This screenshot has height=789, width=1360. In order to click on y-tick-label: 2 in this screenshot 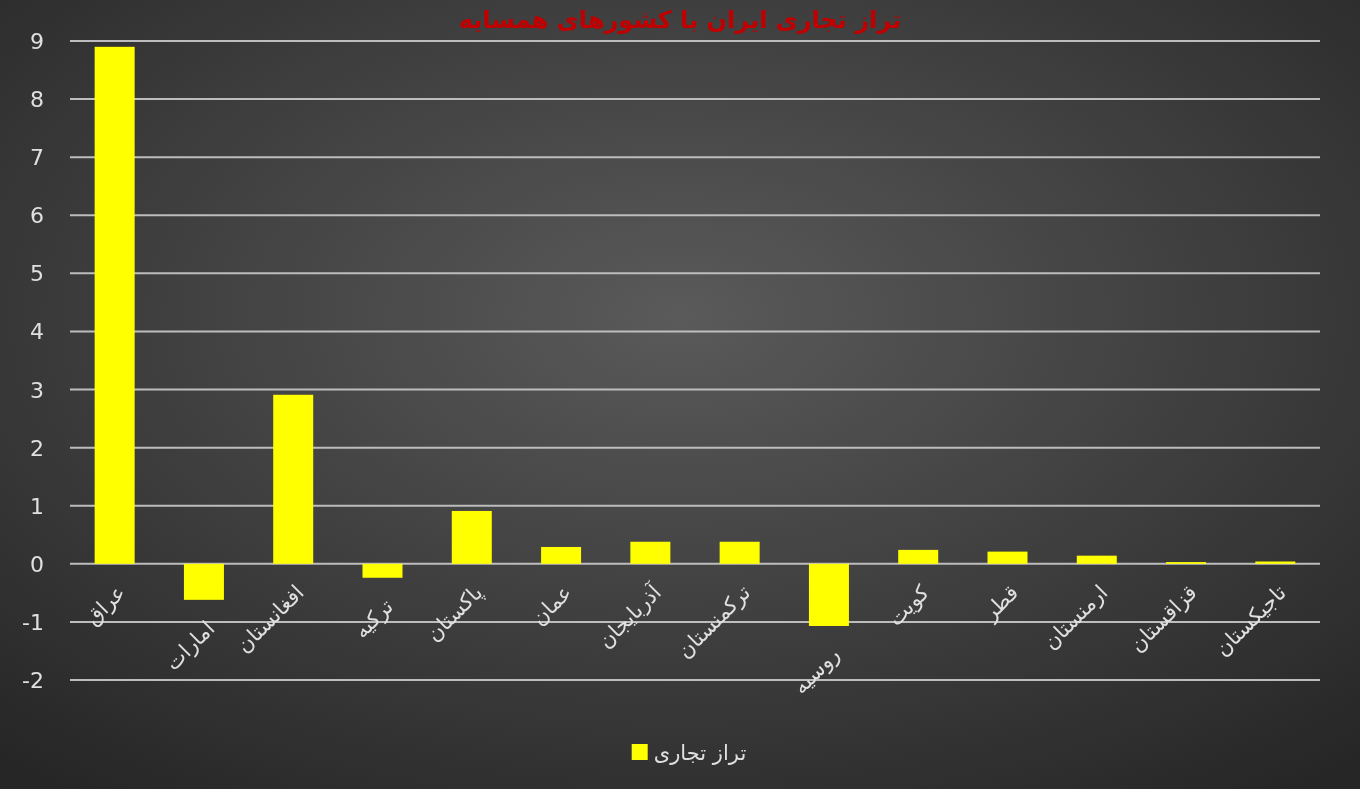, I will do `click(37, 448)`.